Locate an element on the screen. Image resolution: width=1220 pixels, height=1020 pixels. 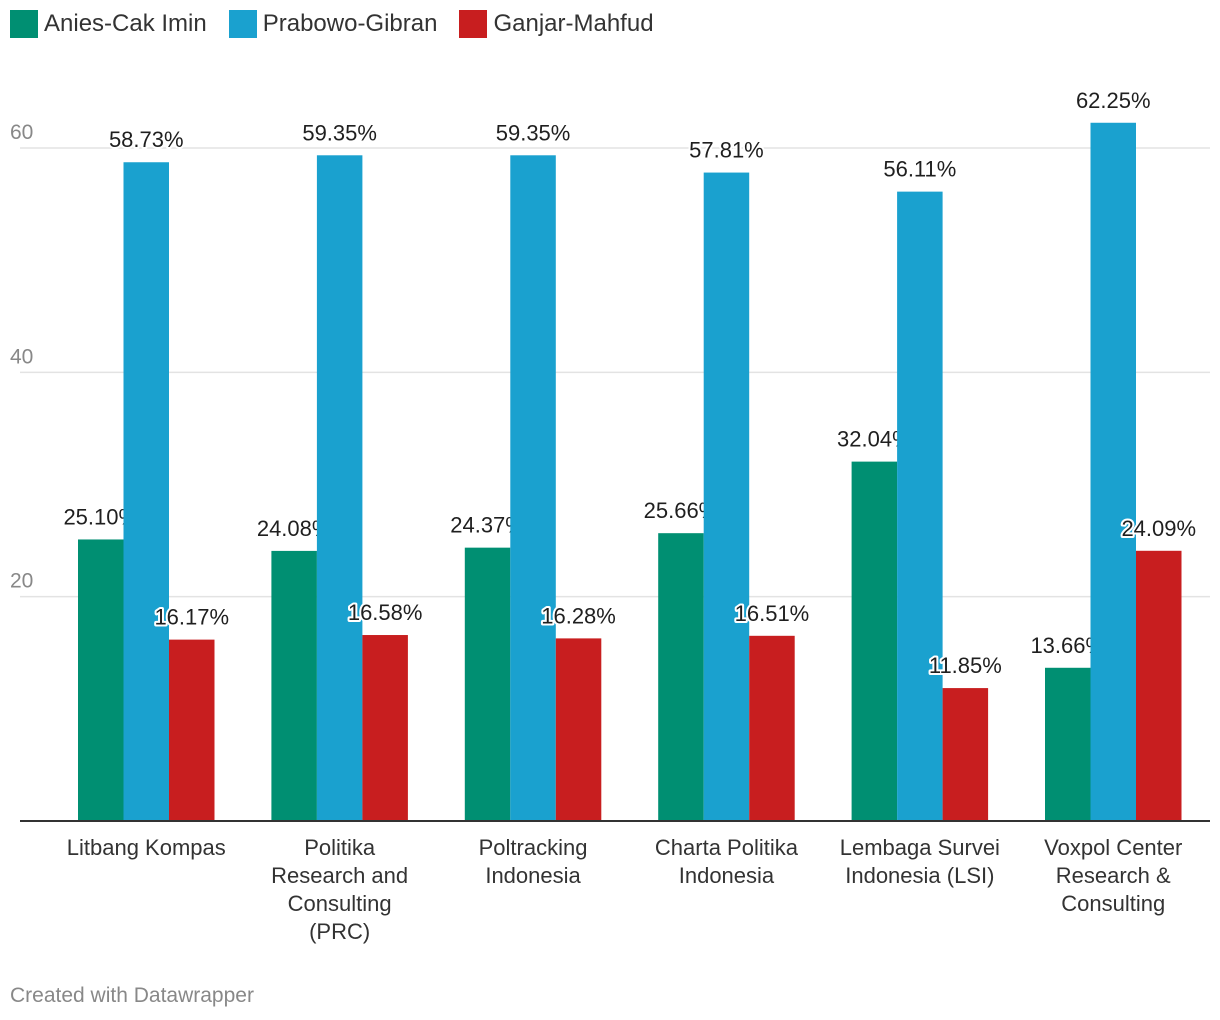
value-label-prabowo-gibran-politika-research-and-consulting-prc: 59.35% is located at coordinates (339, 132).